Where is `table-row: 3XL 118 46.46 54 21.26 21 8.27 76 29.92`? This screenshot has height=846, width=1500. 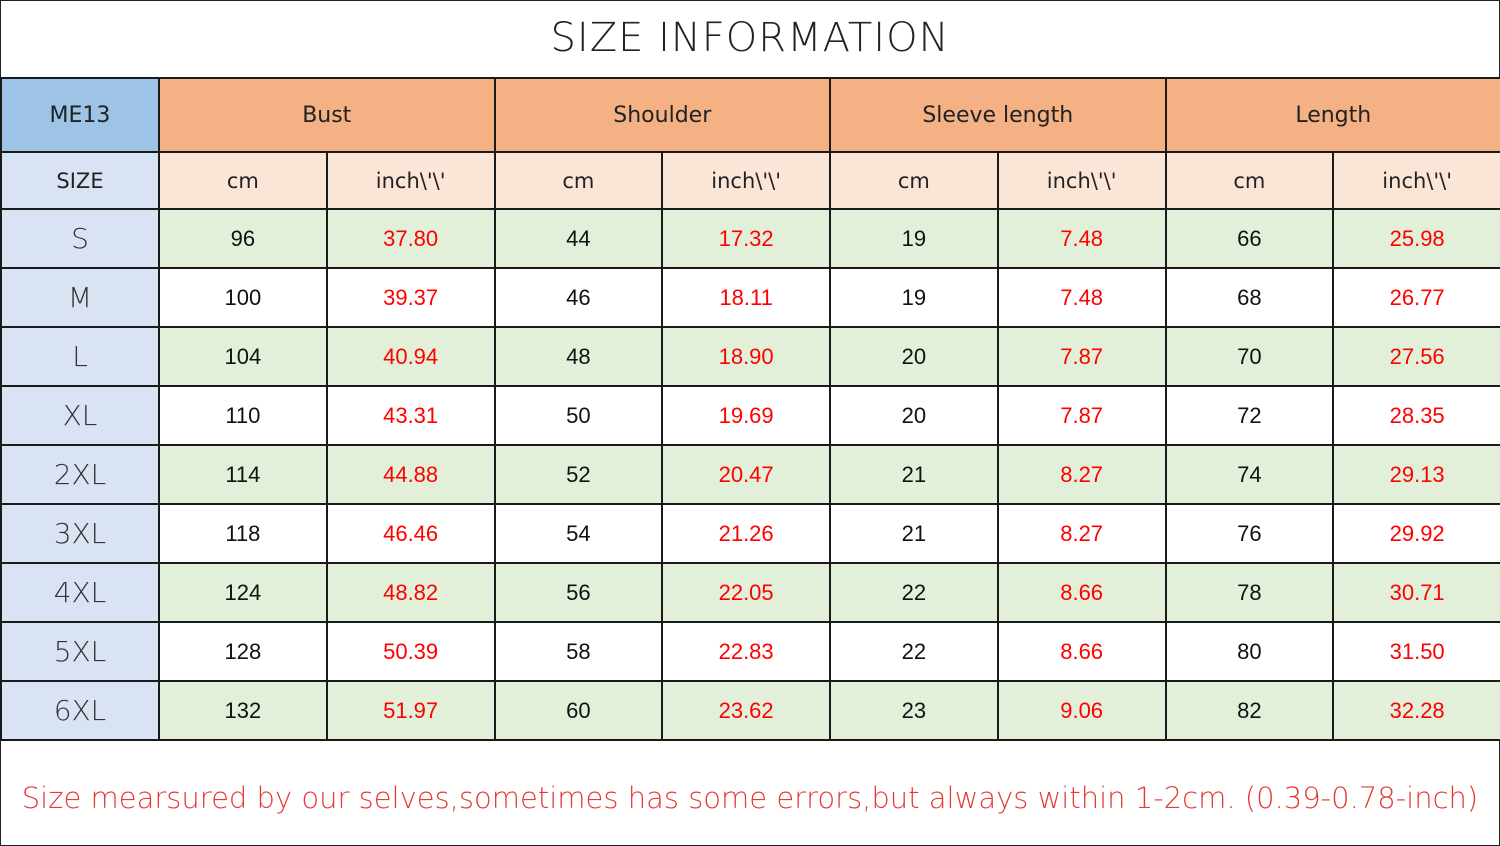 table-row: 3XL 118 46.46 54 21.26 21 8.27 76 29.92 is located at coordinates (750, 533).